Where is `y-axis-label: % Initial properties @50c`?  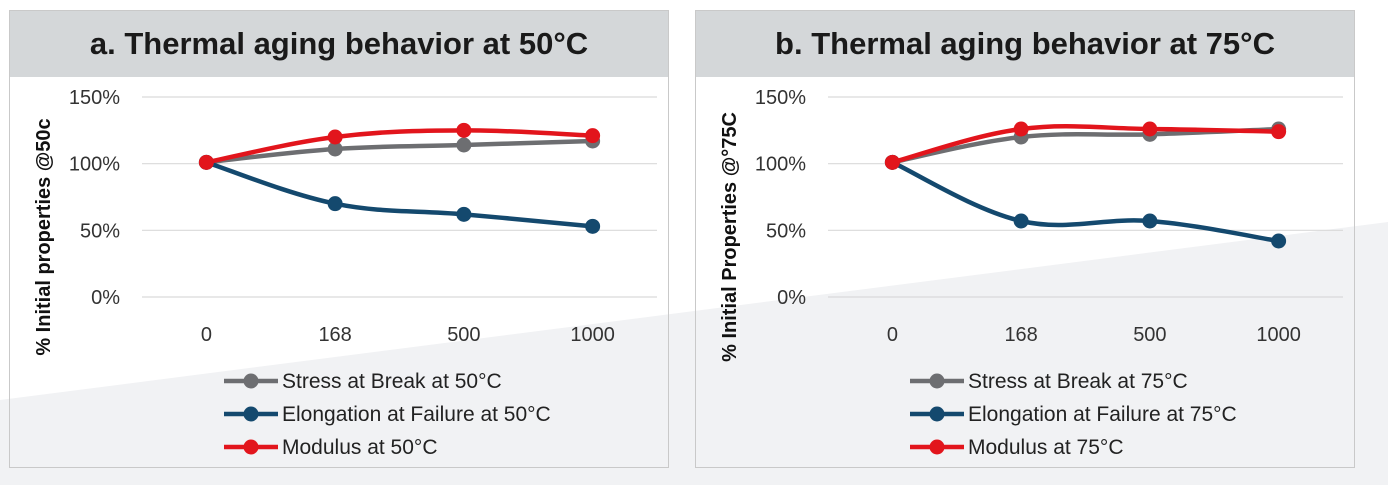 y-axis-label: % Initial properties @50c is located at coordinates (44, 236).